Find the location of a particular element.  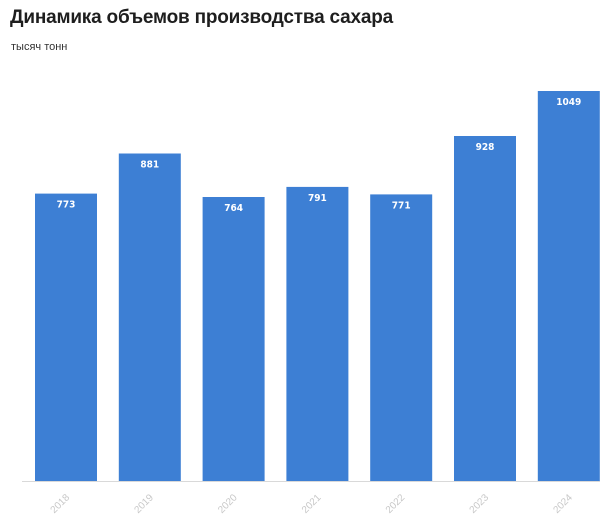

bar-2019 is located at coordinates (149, 317).